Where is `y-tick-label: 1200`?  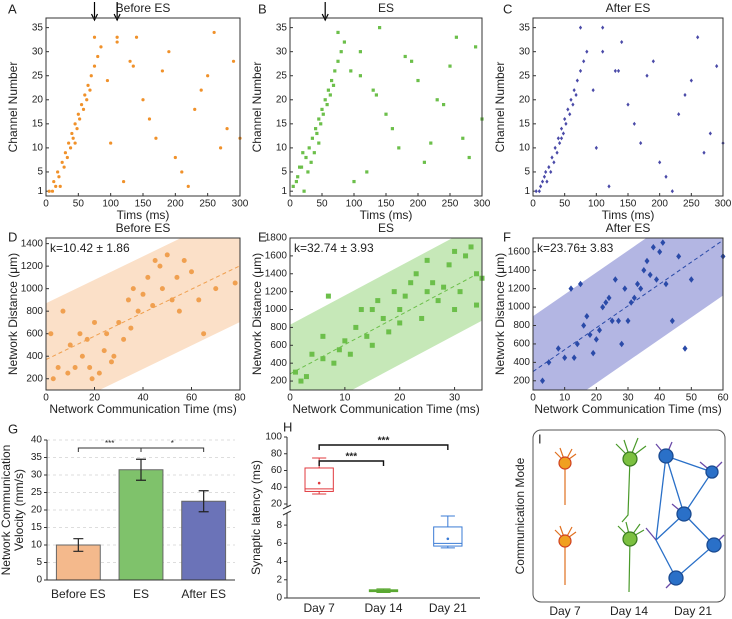 y-tick-label: 1200 is located at coordinates (276, 291).